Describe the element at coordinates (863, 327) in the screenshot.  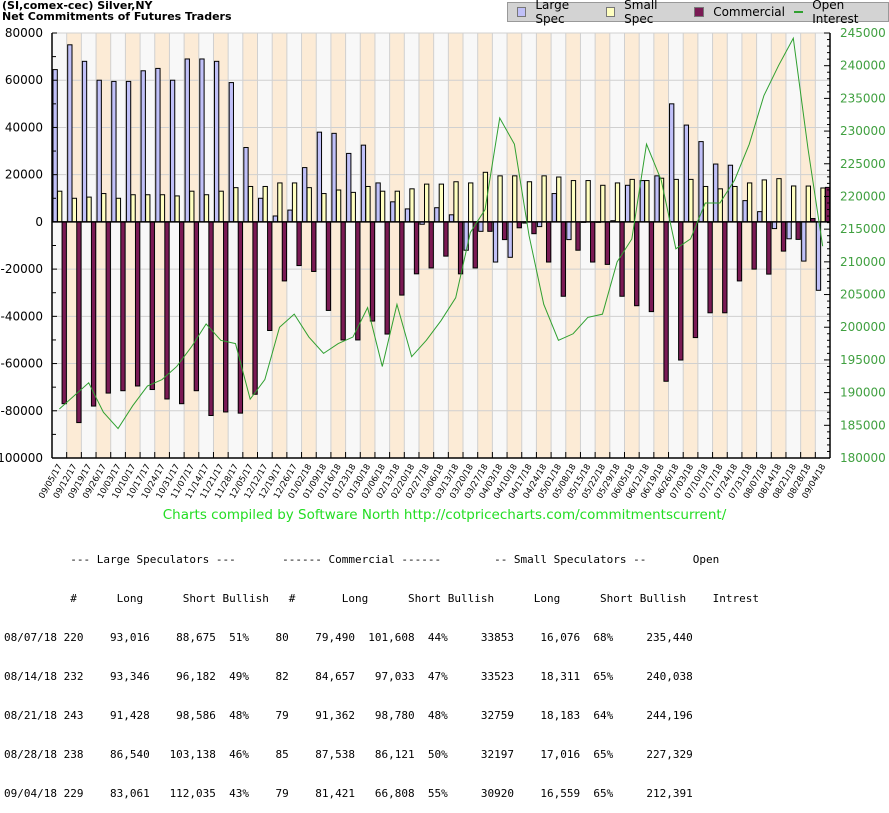
I see `y2-tick-label: 200000` at that location.